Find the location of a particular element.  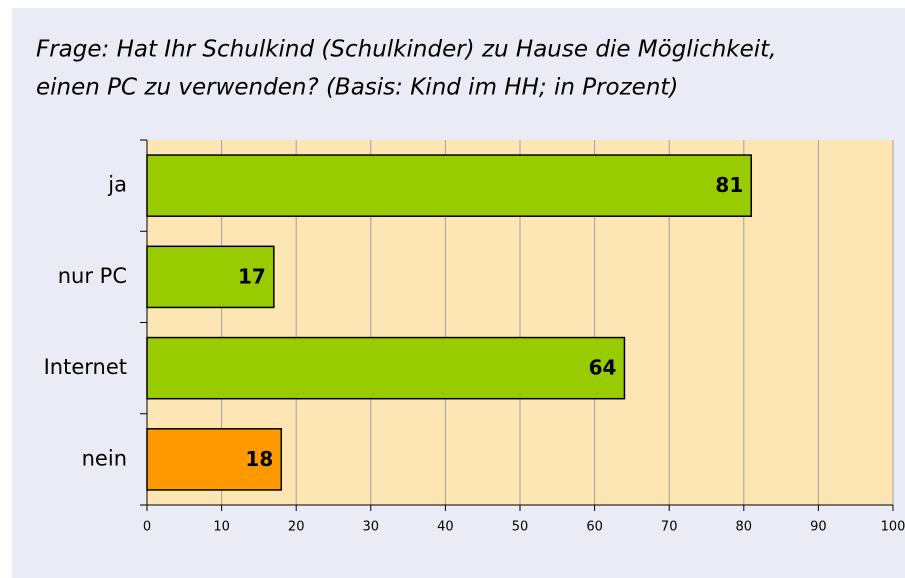

x-tick-label: 90 is located at coordinates (818, 527).